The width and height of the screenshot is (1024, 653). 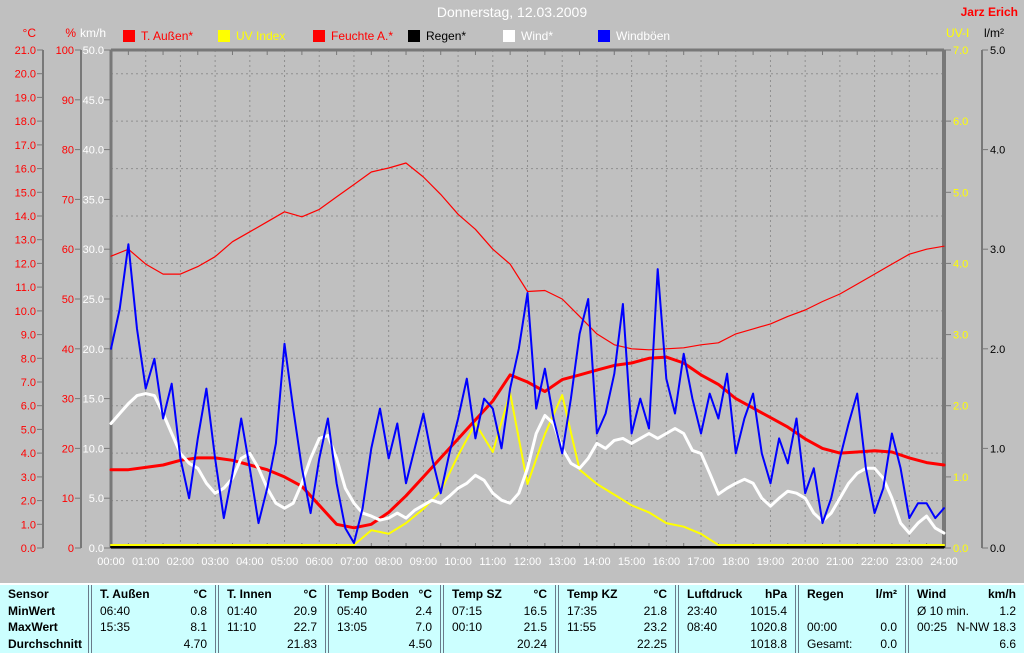 What do you see at coordinates (960, 193) in the screenshot?
I see `y-tick-label-uv: 5.0` at bounding box center [960, 193].